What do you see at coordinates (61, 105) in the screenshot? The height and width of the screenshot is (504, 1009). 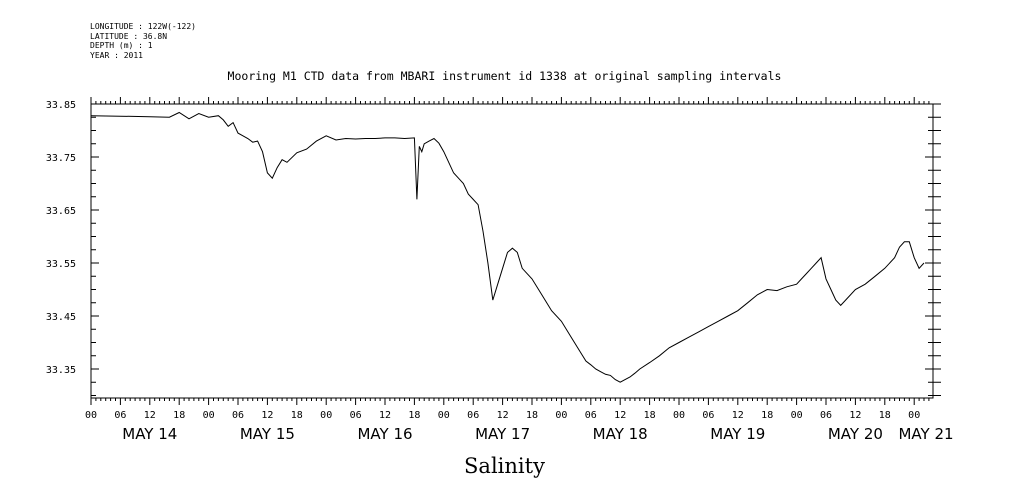 I see `y-tick-label: 33.85` at bounding box center [61, 105].